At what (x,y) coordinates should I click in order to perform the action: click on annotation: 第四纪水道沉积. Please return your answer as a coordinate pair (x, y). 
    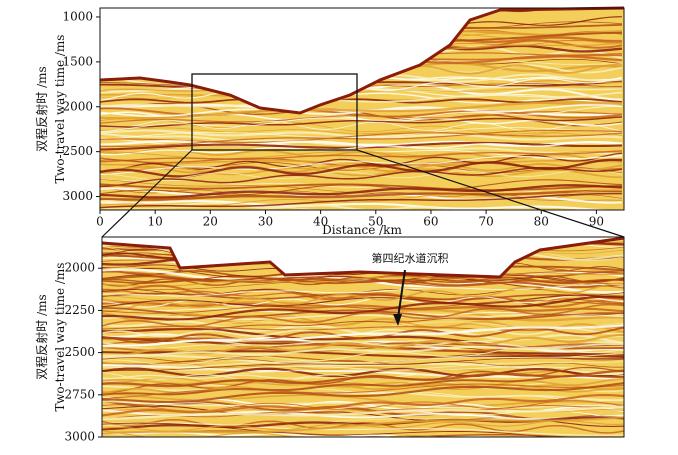
    Looking at the image, I should click on (410, 258).